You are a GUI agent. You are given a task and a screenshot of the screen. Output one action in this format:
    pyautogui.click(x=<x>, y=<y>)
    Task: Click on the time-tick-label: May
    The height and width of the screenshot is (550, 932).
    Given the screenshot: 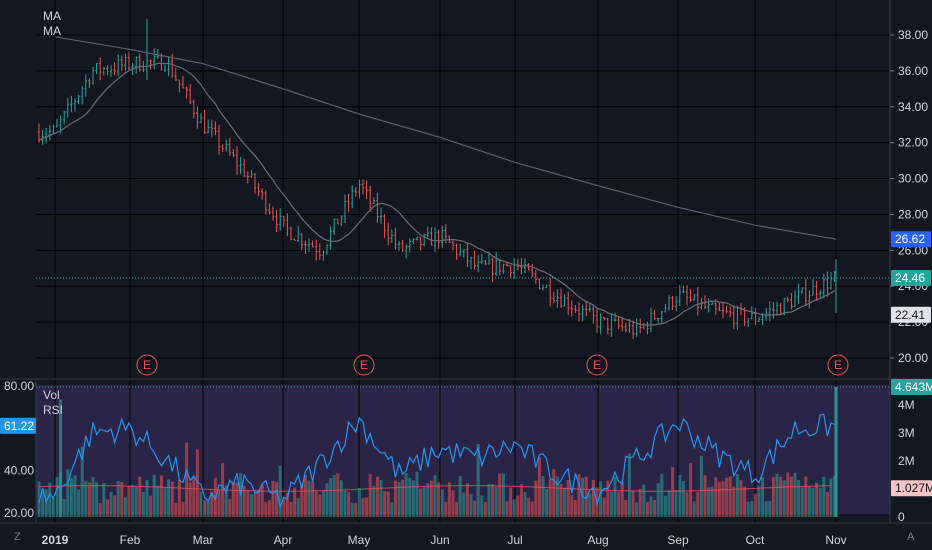 What is the action you would take?
    pyautogui.click(x=359, y=540)
    